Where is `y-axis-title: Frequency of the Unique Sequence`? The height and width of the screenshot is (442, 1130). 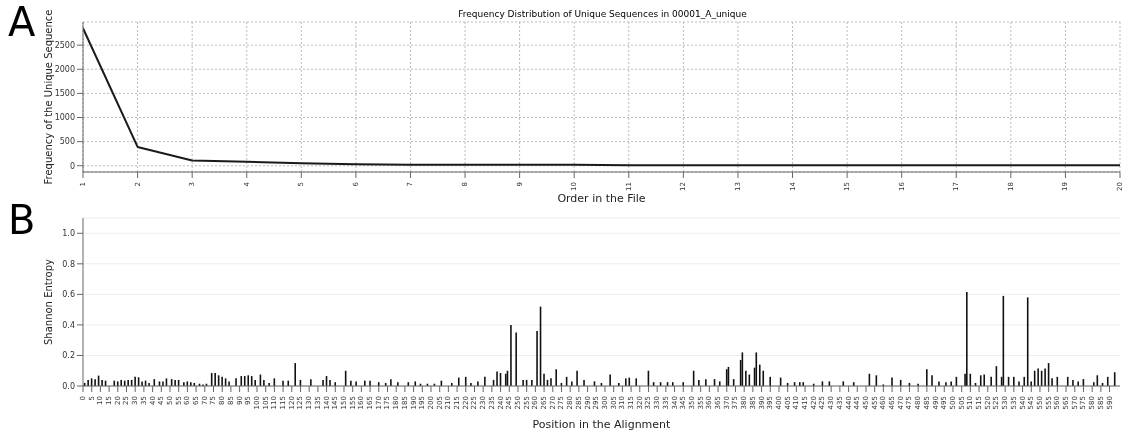 y-axis-title: Frequency of the Unique Sequence is located at coordinates (48, 97).